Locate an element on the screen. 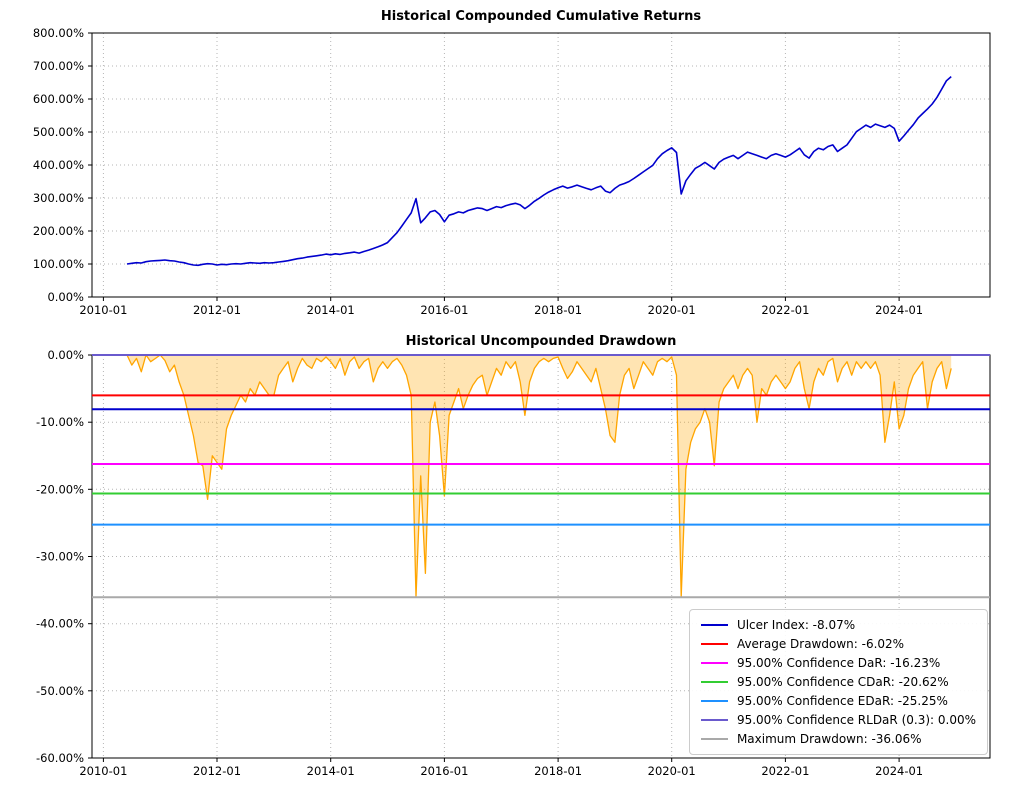  y-tick-label: -30.00% is located at coordinates (60, 557).